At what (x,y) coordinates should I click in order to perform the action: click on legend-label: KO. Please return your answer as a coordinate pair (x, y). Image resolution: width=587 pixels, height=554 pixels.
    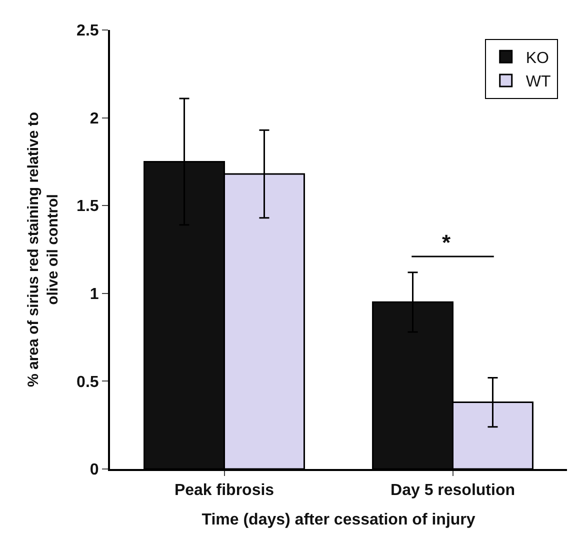
    Looking at the image, I should click on (537, 58).